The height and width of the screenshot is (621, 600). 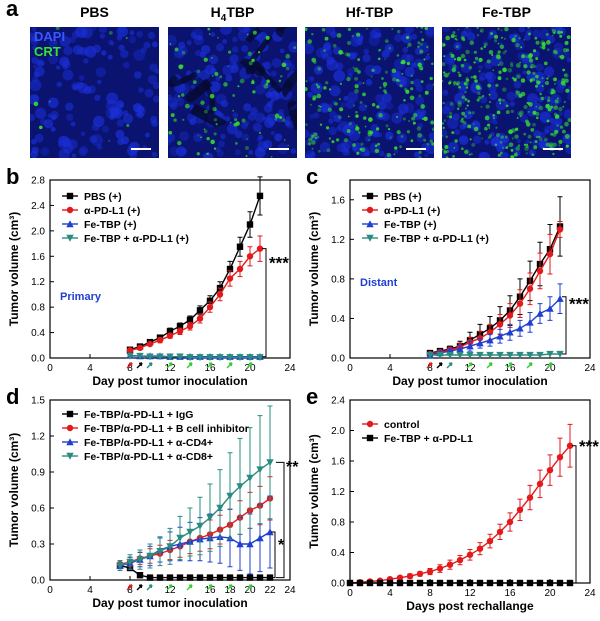 What do you see at coordinates (470, 368) in the screenshot?
I see `x-tick-label: 12` at bounding box center [470, 368].